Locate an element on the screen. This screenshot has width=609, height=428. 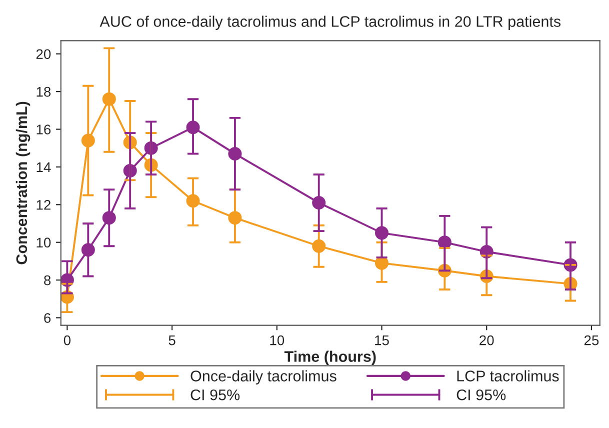
y-tick-label: 6 is located at coordinates (47, 318).